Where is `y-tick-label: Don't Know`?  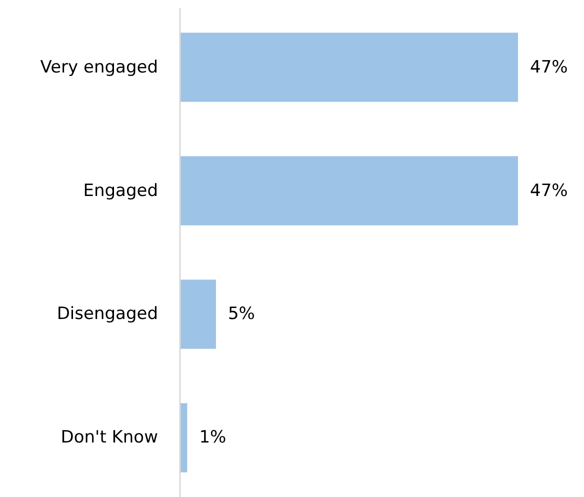
y-tick-label: Don't Know is located at coordinates (109, 438).